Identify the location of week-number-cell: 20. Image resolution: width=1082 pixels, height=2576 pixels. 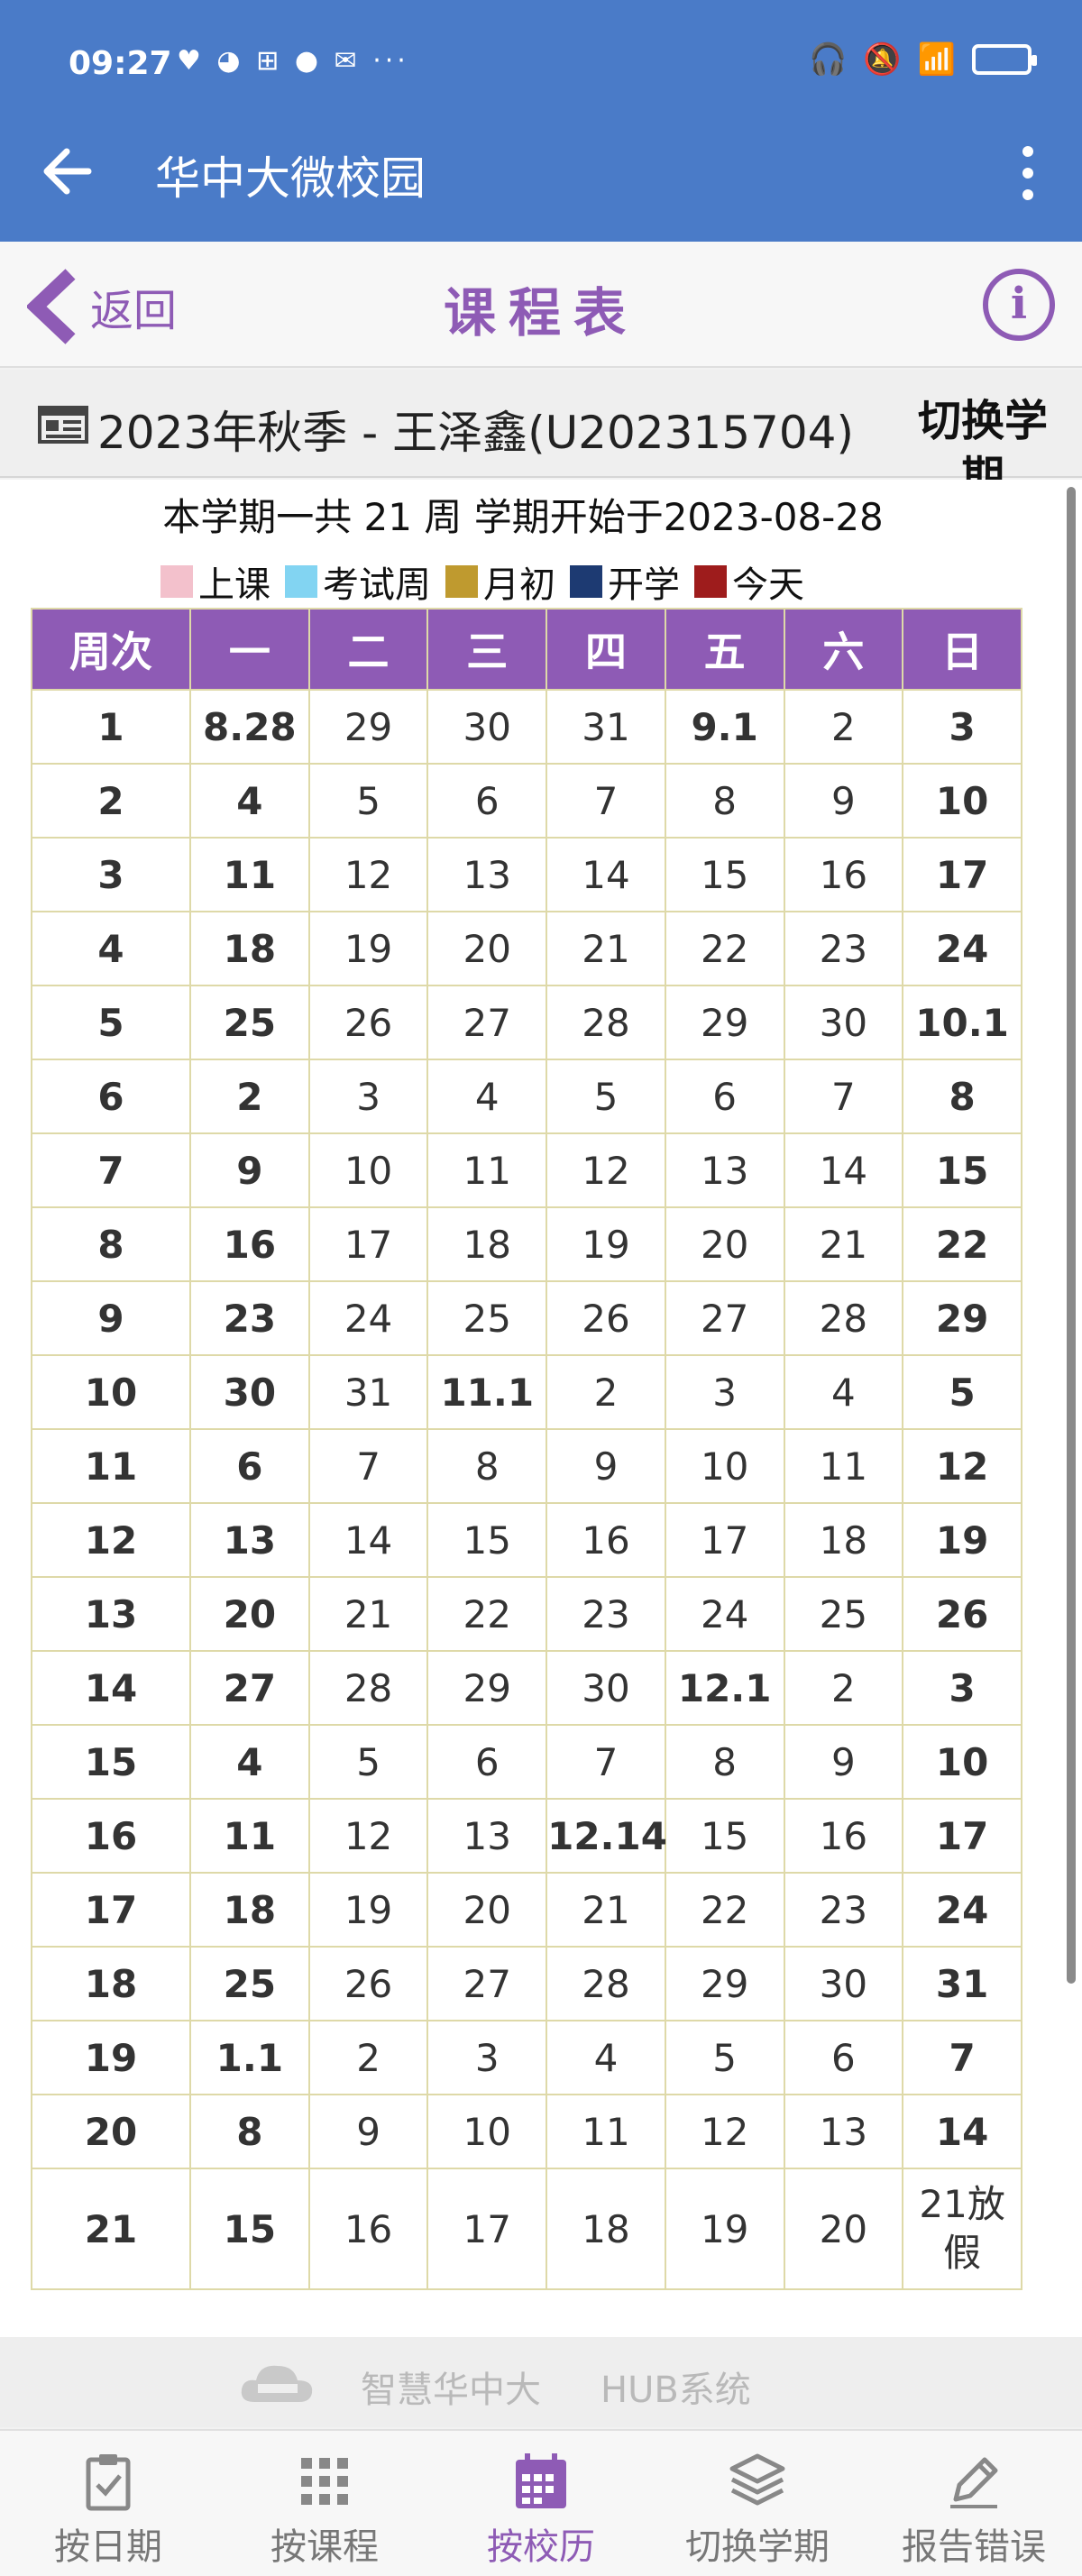
(111, 2131).